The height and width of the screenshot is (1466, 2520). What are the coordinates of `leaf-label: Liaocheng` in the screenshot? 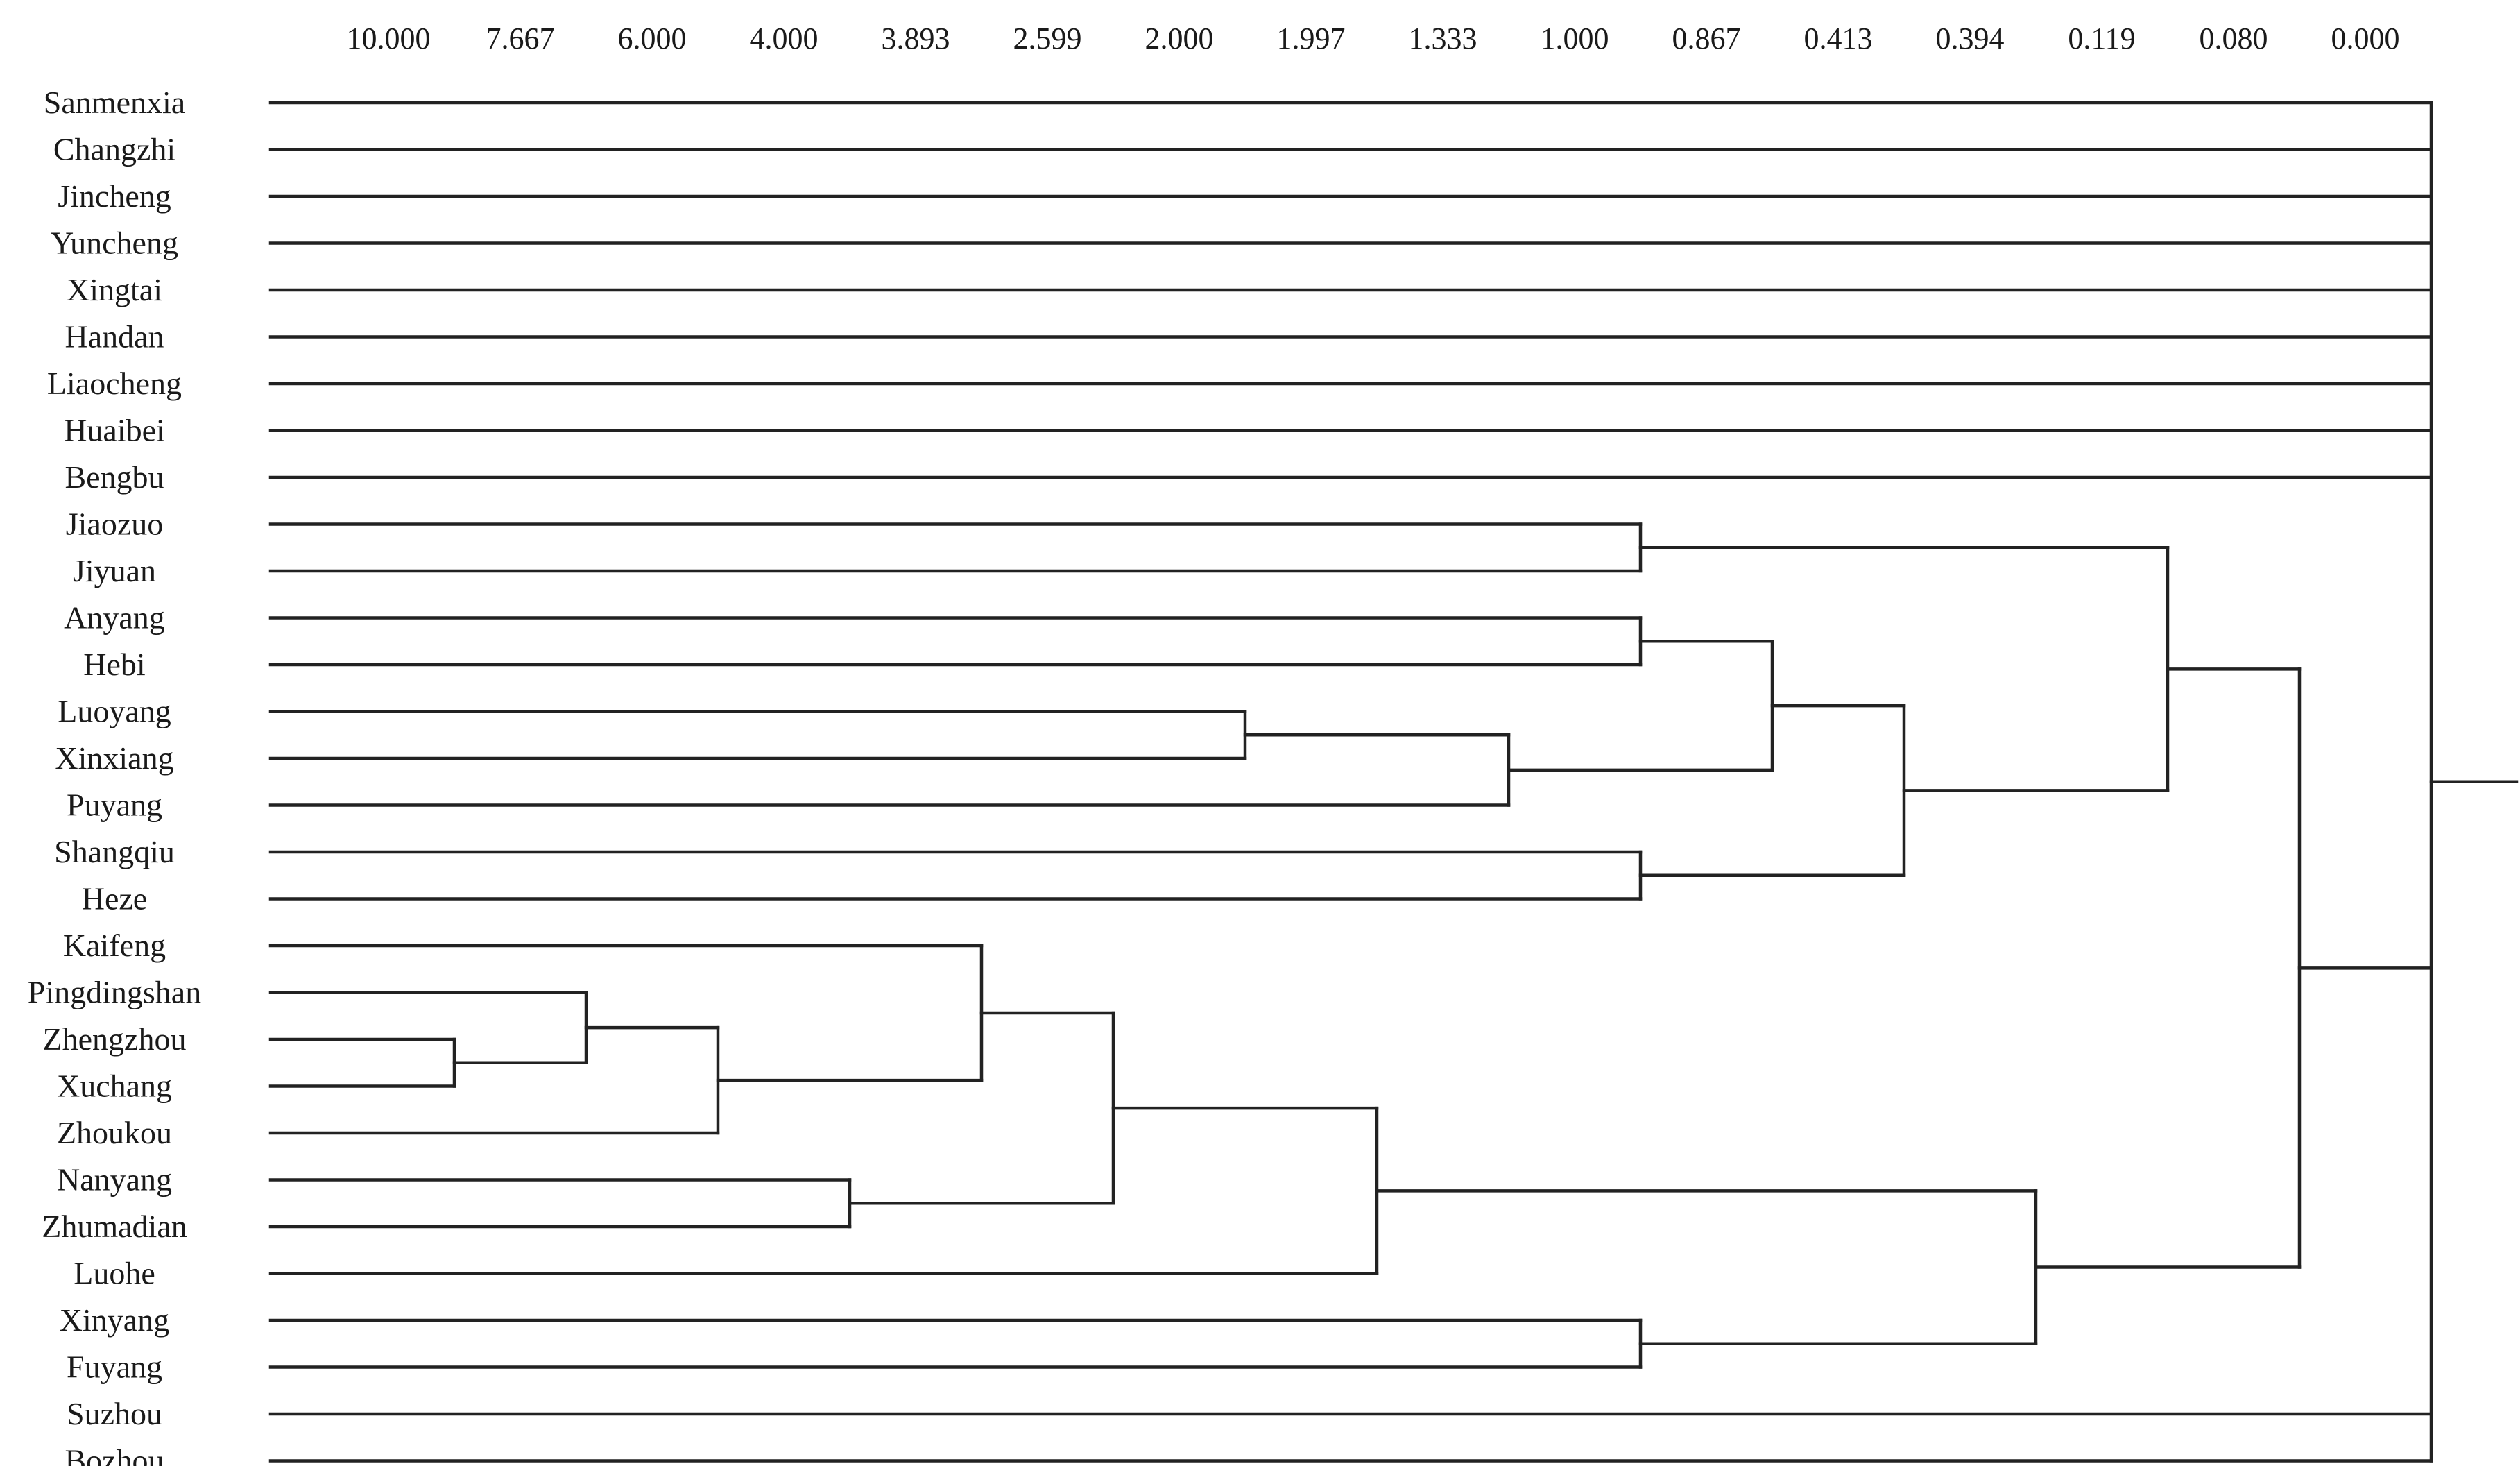 It's located at (114, 383).